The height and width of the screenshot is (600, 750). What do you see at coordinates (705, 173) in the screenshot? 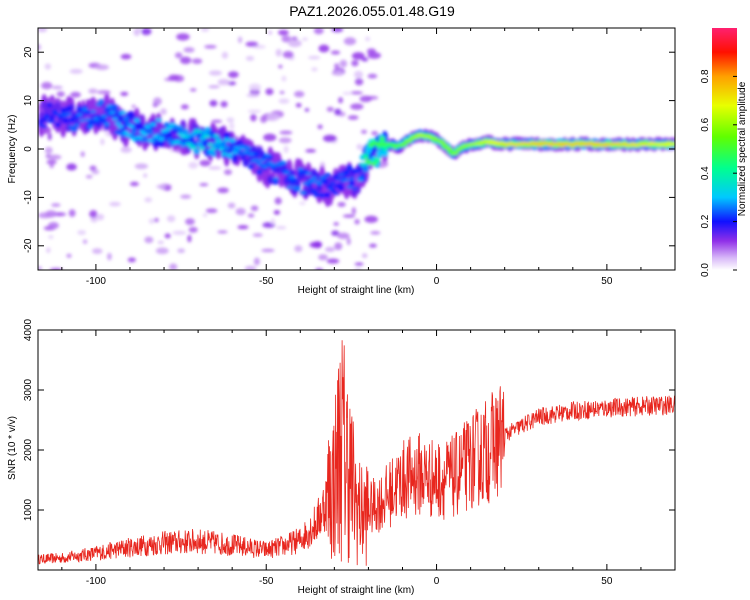
I see `colorbar-tick-label: 0.4` at bounding box center [705, 173].